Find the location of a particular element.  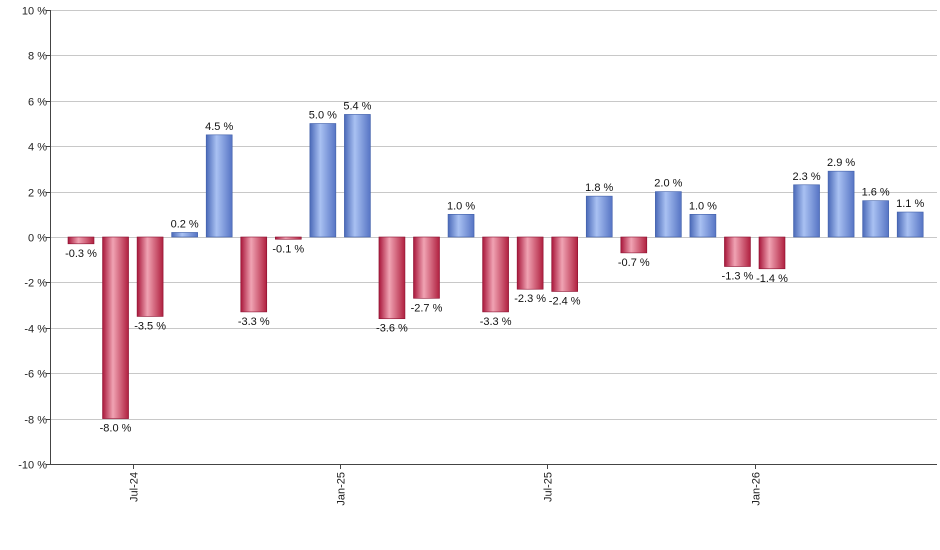

y-tick-label: 10 % is located at coordinates (34, 12).